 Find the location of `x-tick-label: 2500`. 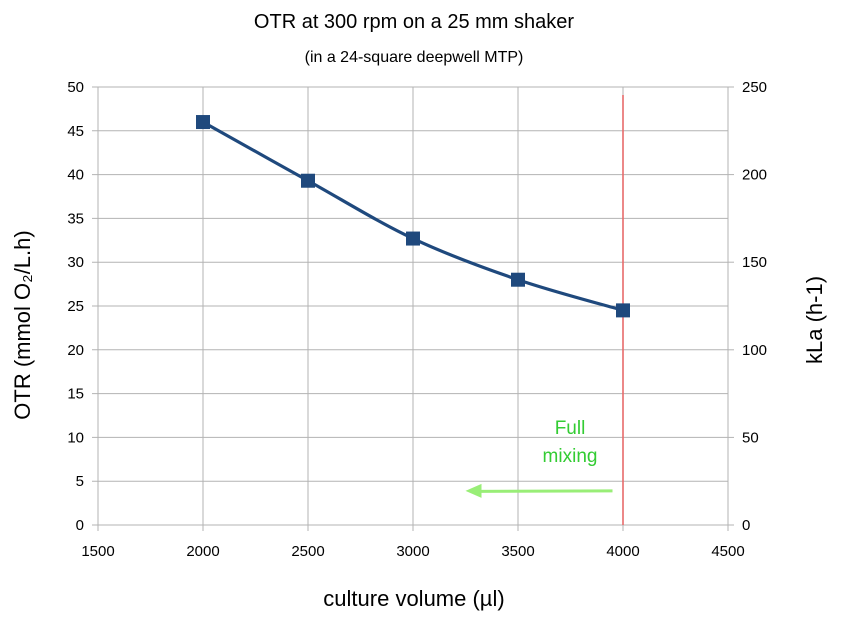

x-tick-label: 2500 is located at coordinates (307, 551).